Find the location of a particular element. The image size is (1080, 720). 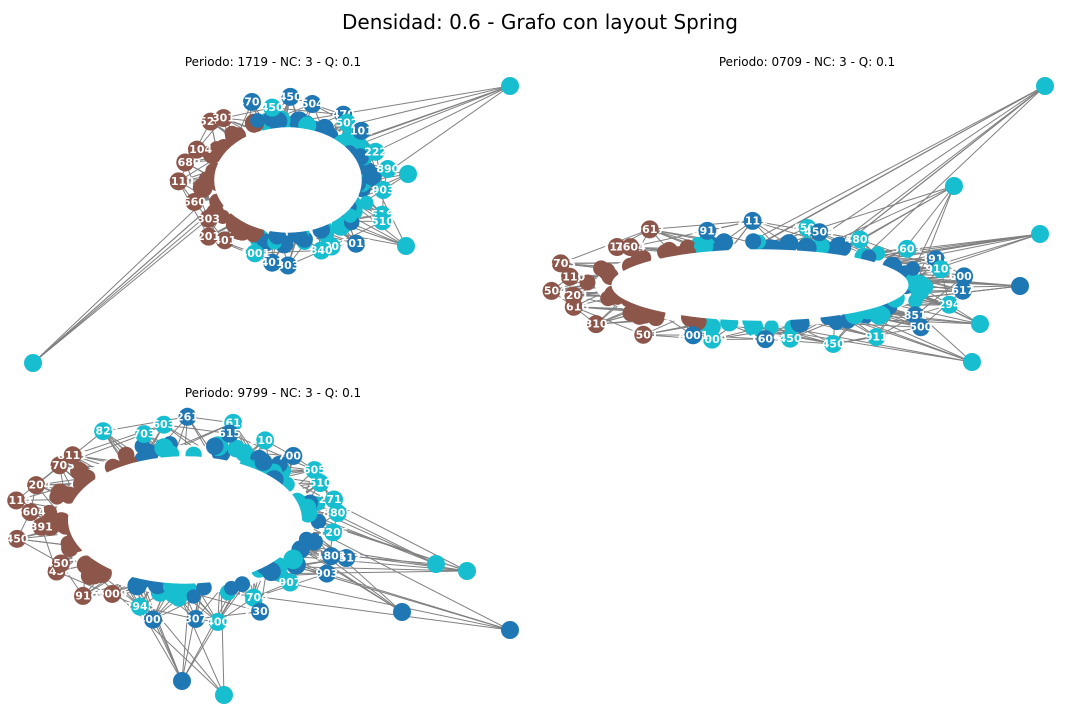

graph-node-label: 4806 is located at coordinates (860, 239).